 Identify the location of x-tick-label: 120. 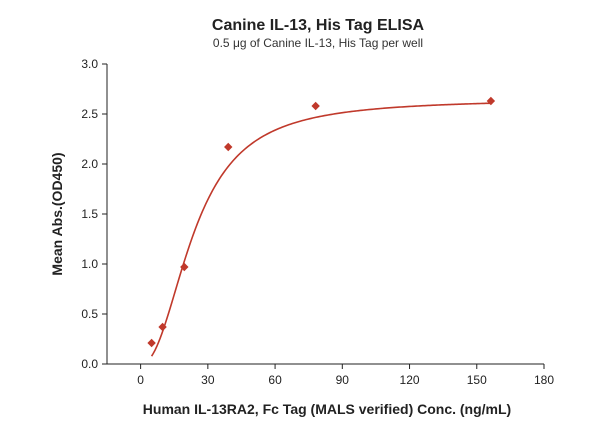
(410, 380).